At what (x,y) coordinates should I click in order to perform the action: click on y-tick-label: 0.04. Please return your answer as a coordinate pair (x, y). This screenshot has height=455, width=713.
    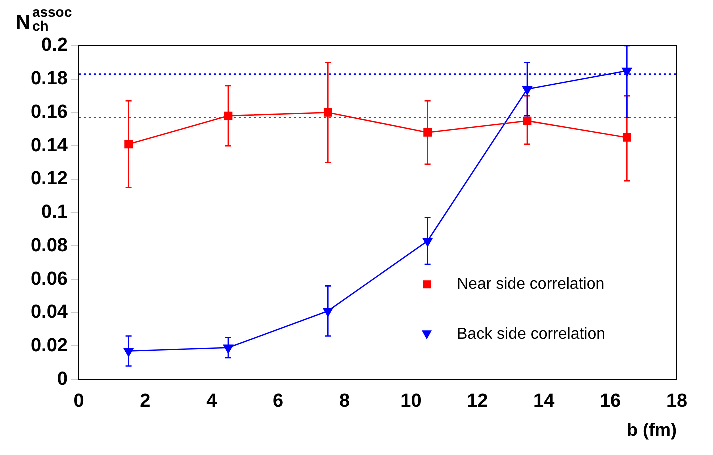
    Looking at the image, I should click on (49, 313).